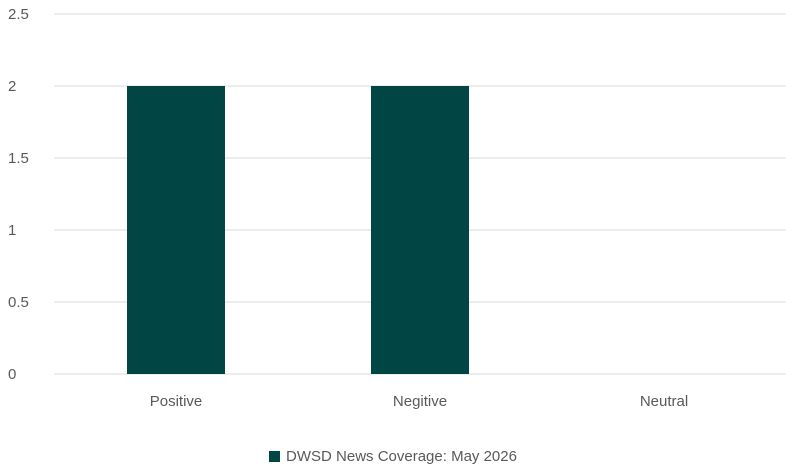 This screenshot has width=786, height=475. I want to click on y-tick-label: 1.5, so click(18, 158).